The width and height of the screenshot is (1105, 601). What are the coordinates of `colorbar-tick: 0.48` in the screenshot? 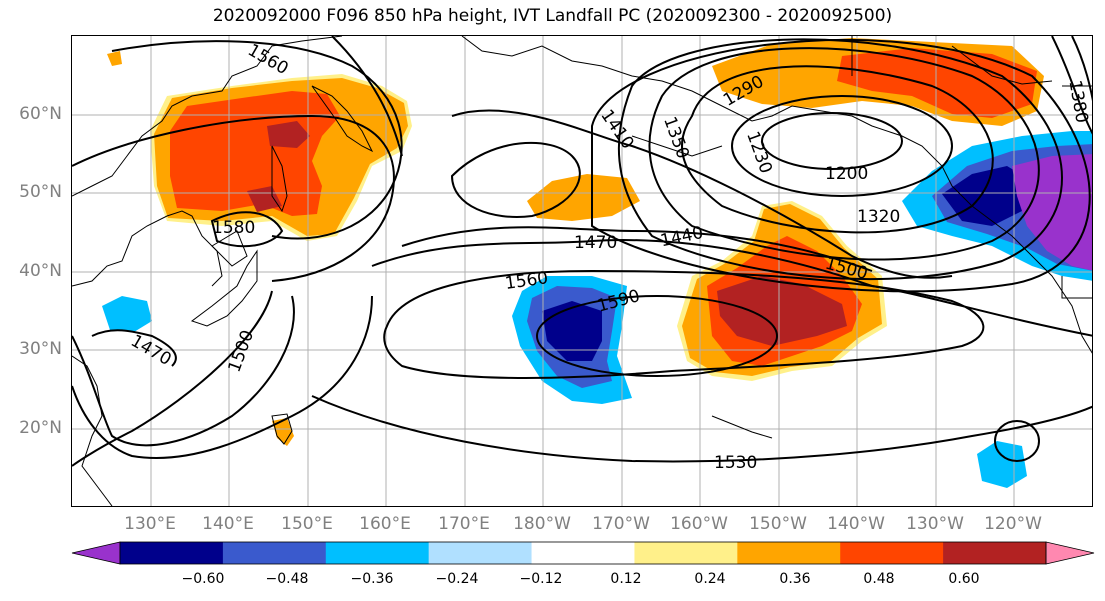 It's located at (879, 579).